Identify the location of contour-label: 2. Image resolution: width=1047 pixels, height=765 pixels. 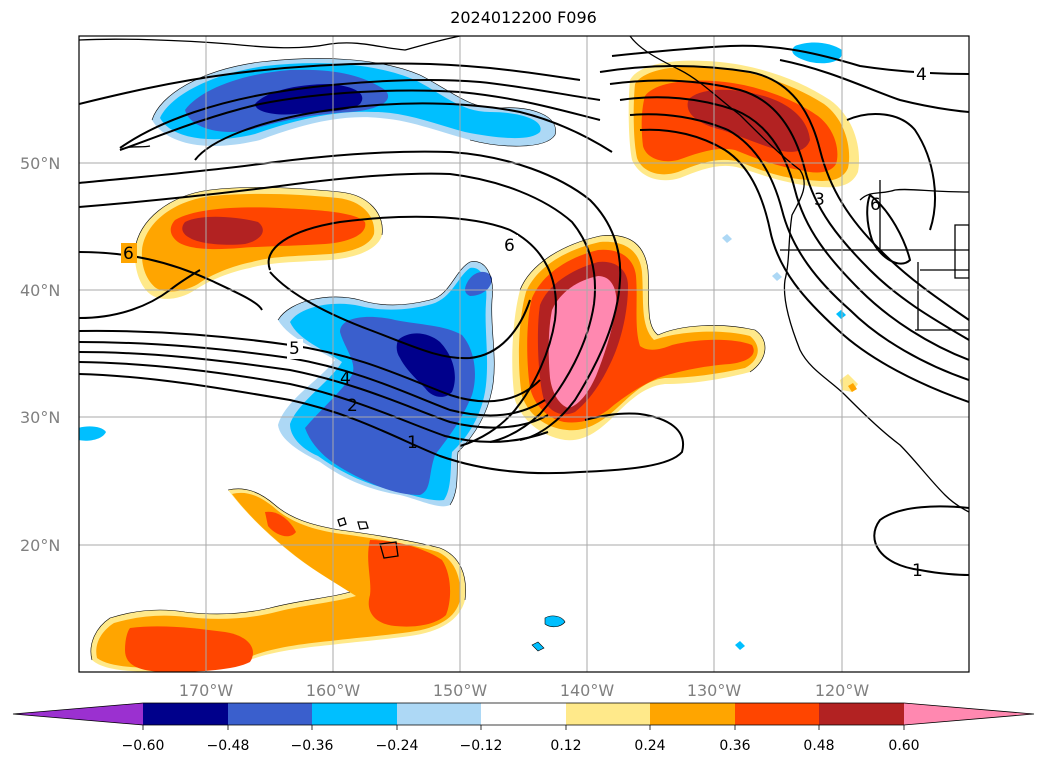
(352, 406).